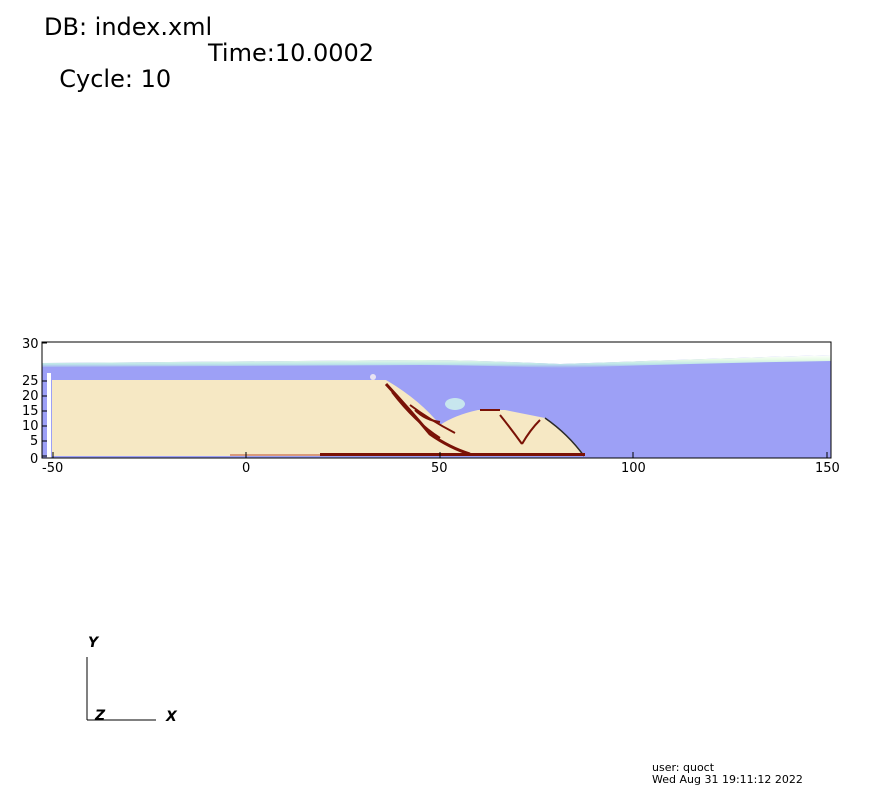 Image resolution: width=870 pixels, height=800 pixels. What do you see at coordinates (246, 468) in the screenshot?
I see `x-tick-label: 0` at bounding box center [246, 468].